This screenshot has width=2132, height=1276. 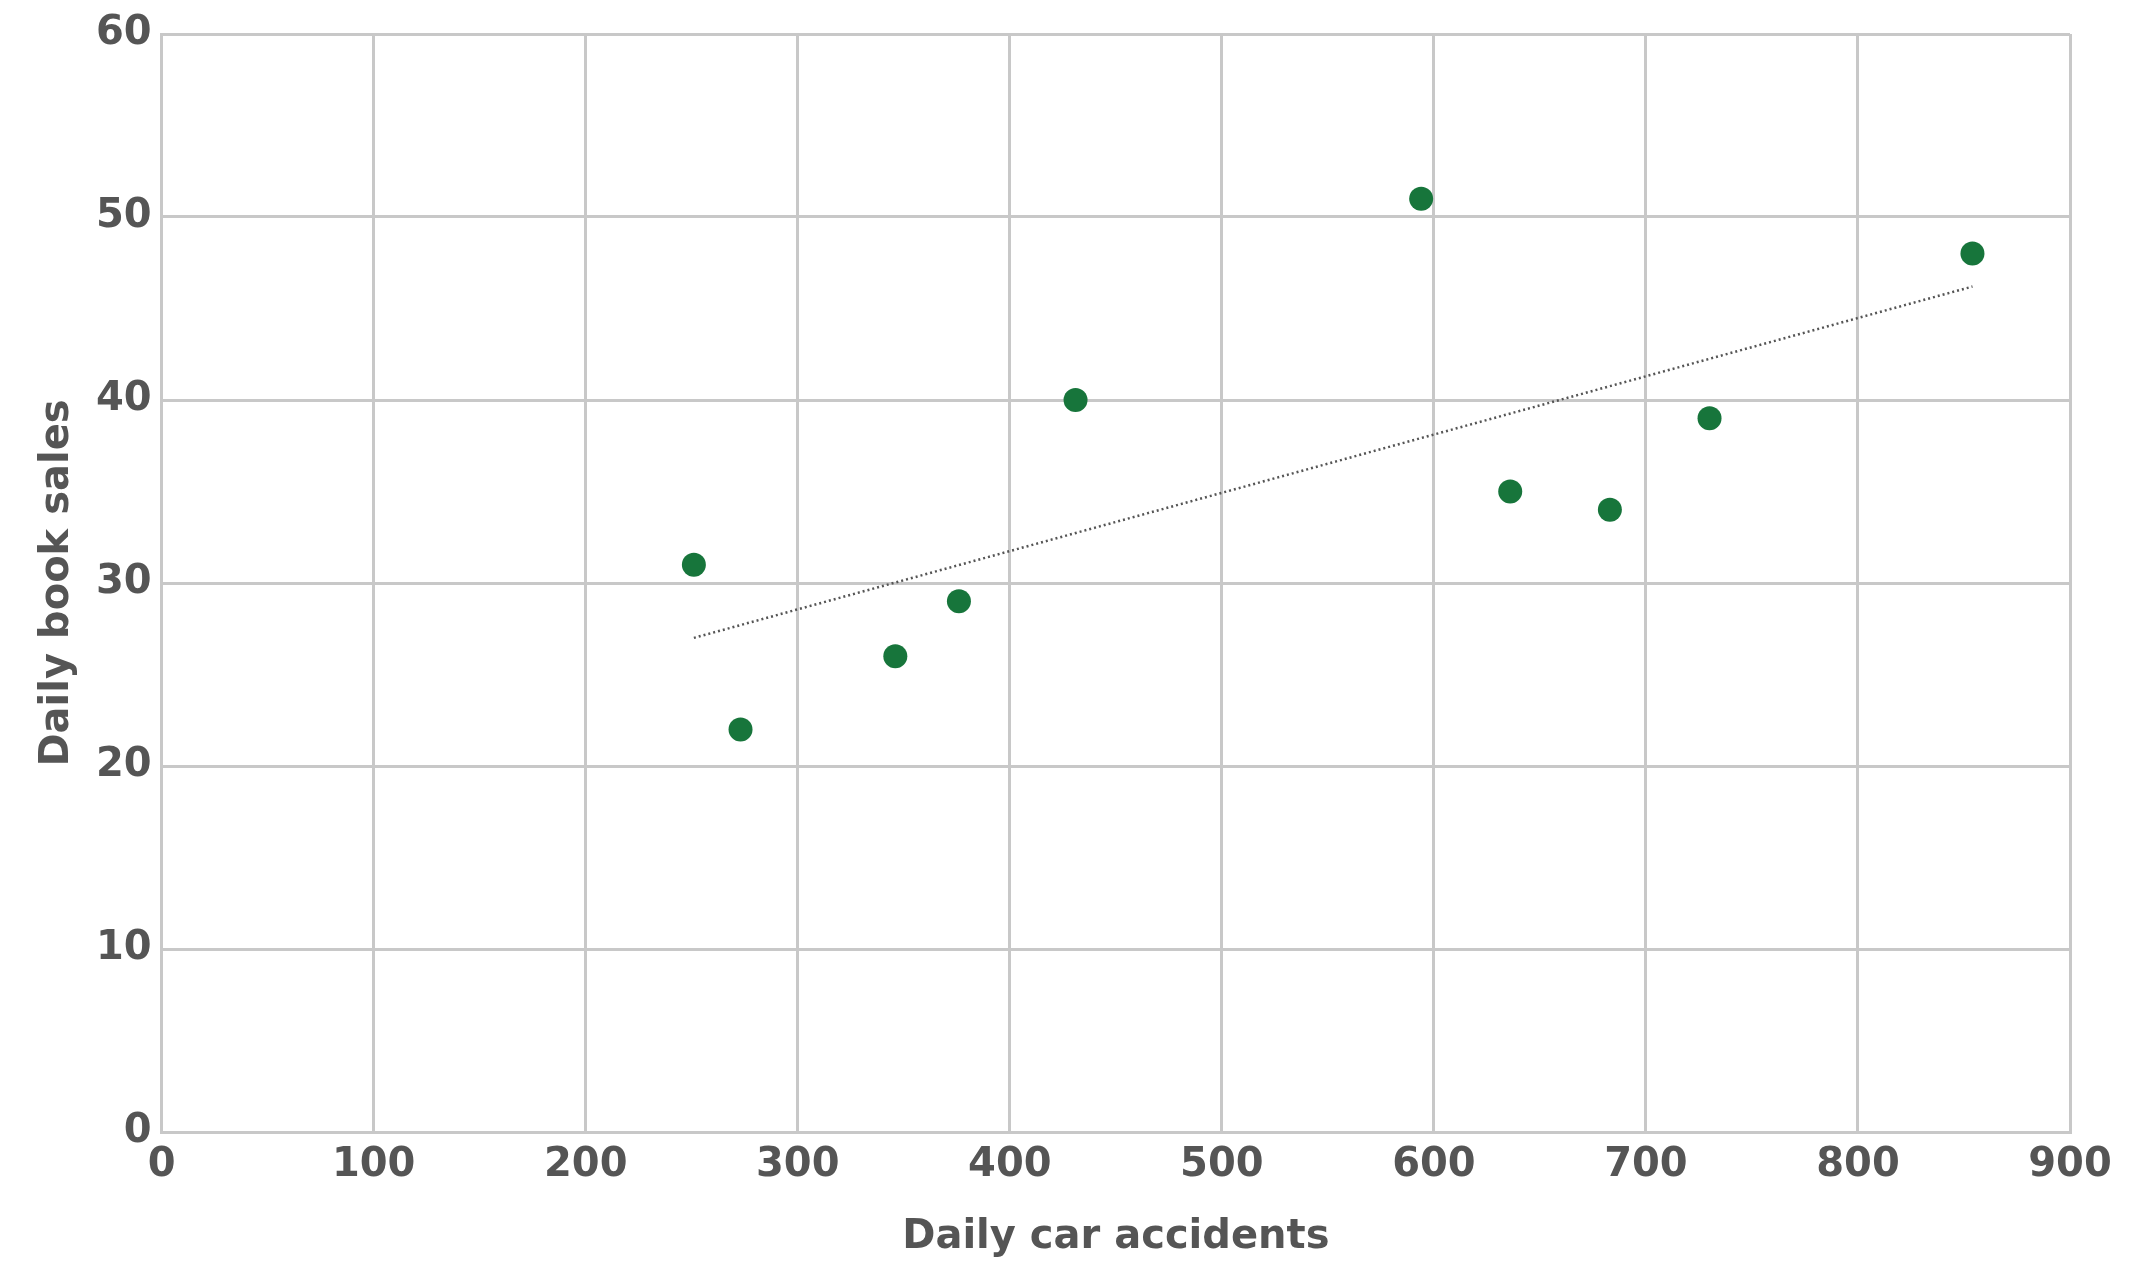 I want to click on y-axis-title: Daily book sales, so click(x=54, y=583).